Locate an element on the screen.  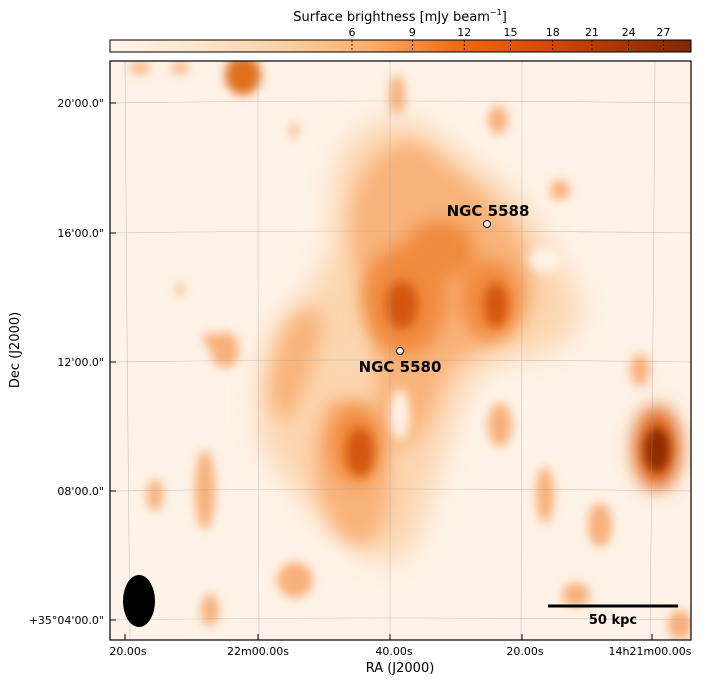
colorbar-tick-label: 18 is located at coordinates (553, 32).